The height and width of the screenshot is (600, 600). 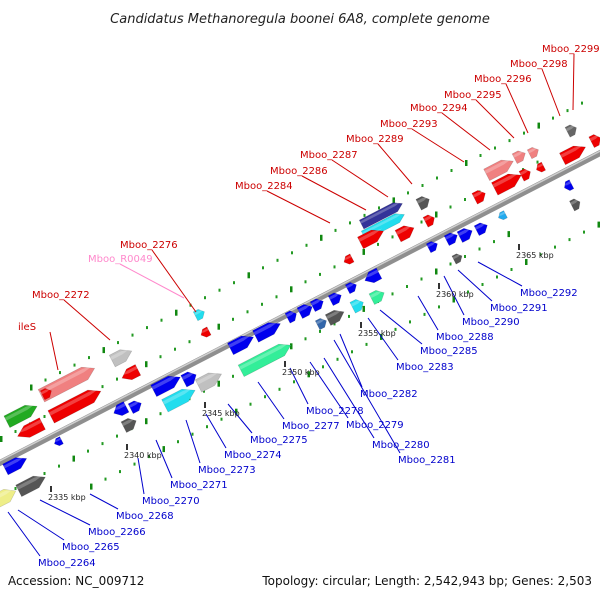 I want to click on gene-label: Mboo_R0049, so click(x=120, y=259).